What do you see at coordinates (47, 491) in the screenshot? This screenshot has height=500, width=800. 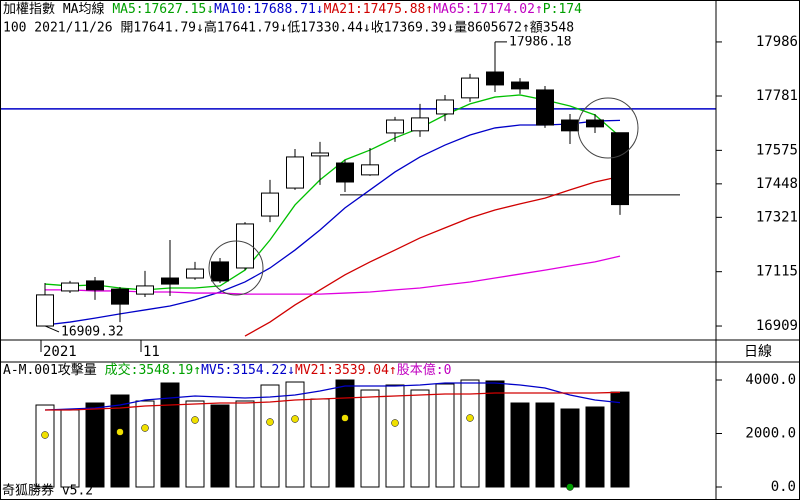 I see `footer: 奇狐勝券 v5.2` at bounding box center [47, 491].